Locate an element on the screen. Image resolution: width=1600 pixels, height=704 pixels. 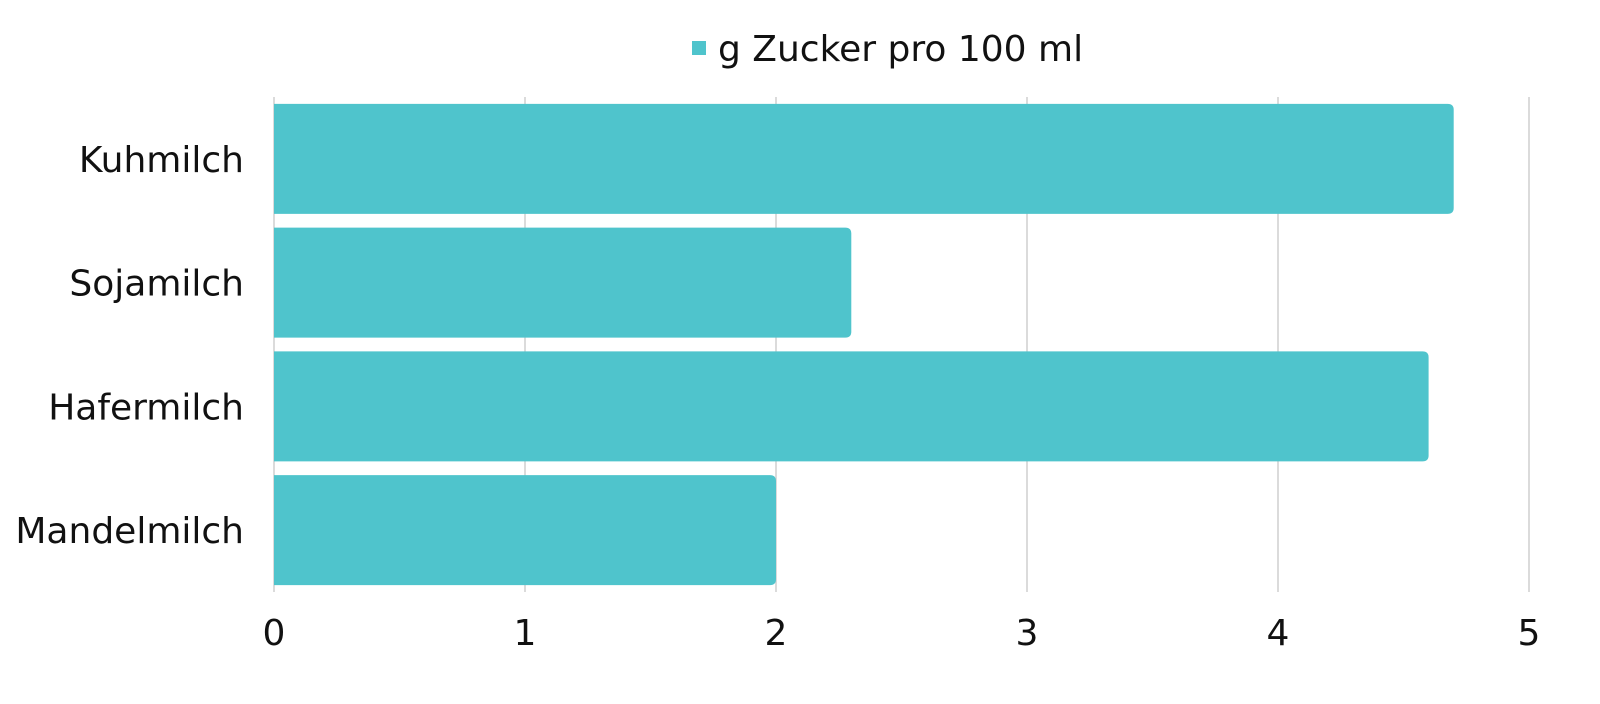
category-label-hafermilch: Hafermilch is located at coordinates (146, 407).